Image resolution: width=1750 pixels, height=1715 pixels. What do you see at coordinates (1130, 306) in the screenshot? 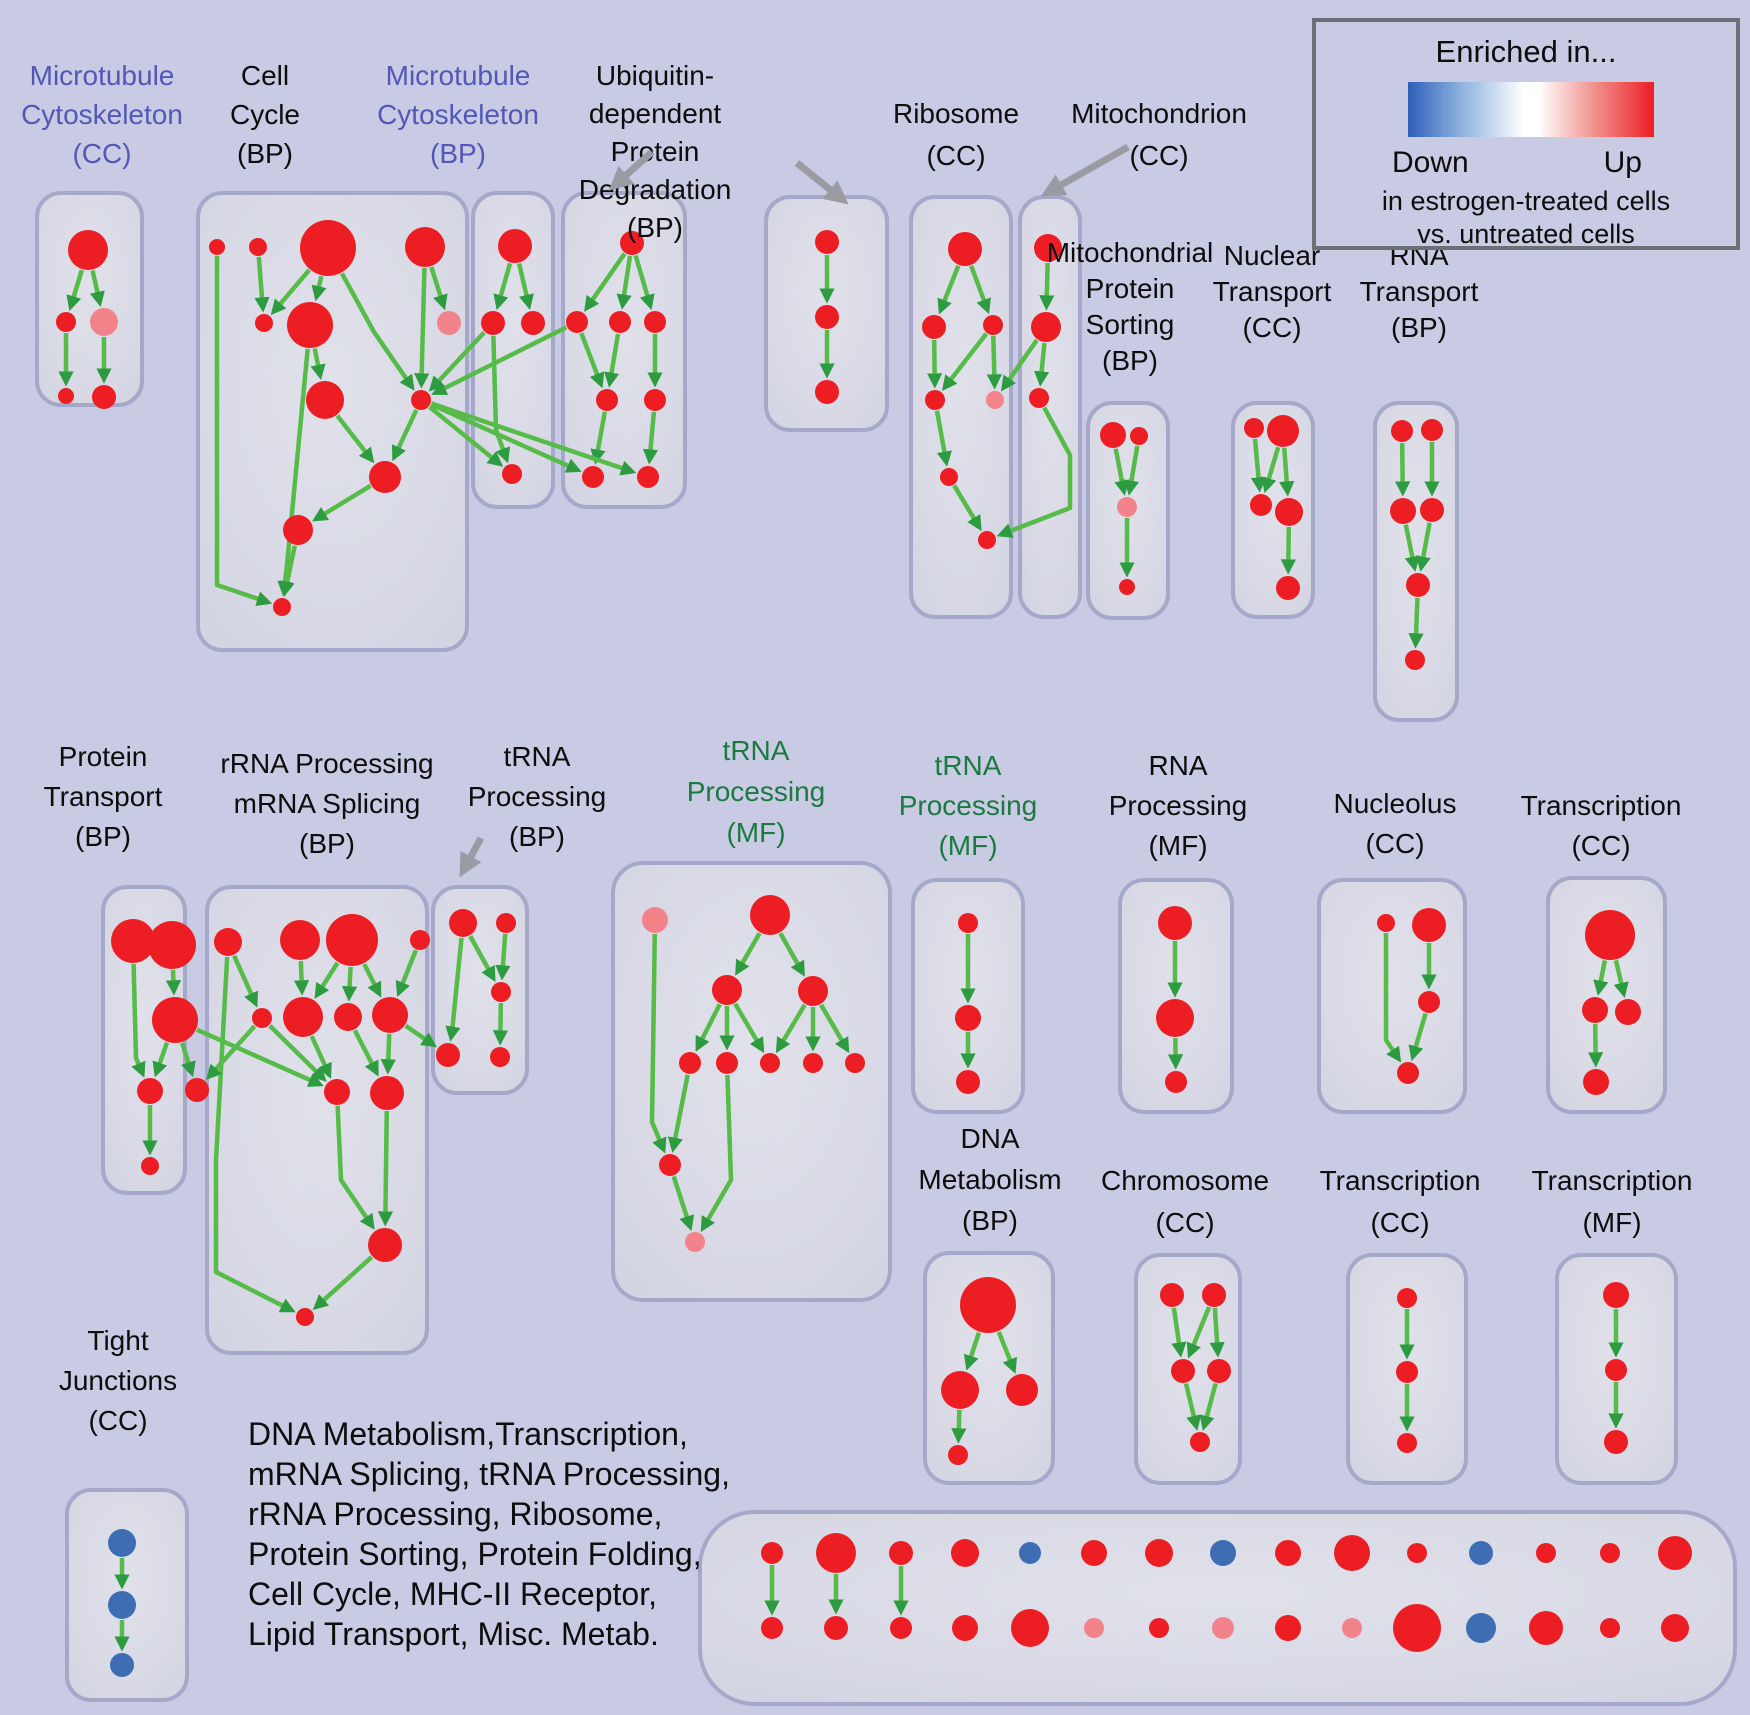
I see `mitochondrial-protein-sorting-label: Mitochondrial Protein Sorting (BP)` at bounding box center [1130, 306].